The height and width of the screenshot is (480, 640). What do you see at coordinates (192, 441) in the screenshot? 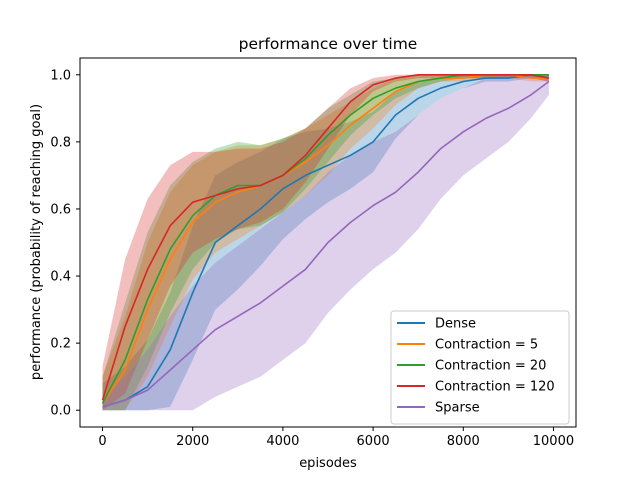
I see `x-tick-label: 2000` at bounding box center [192, 441].